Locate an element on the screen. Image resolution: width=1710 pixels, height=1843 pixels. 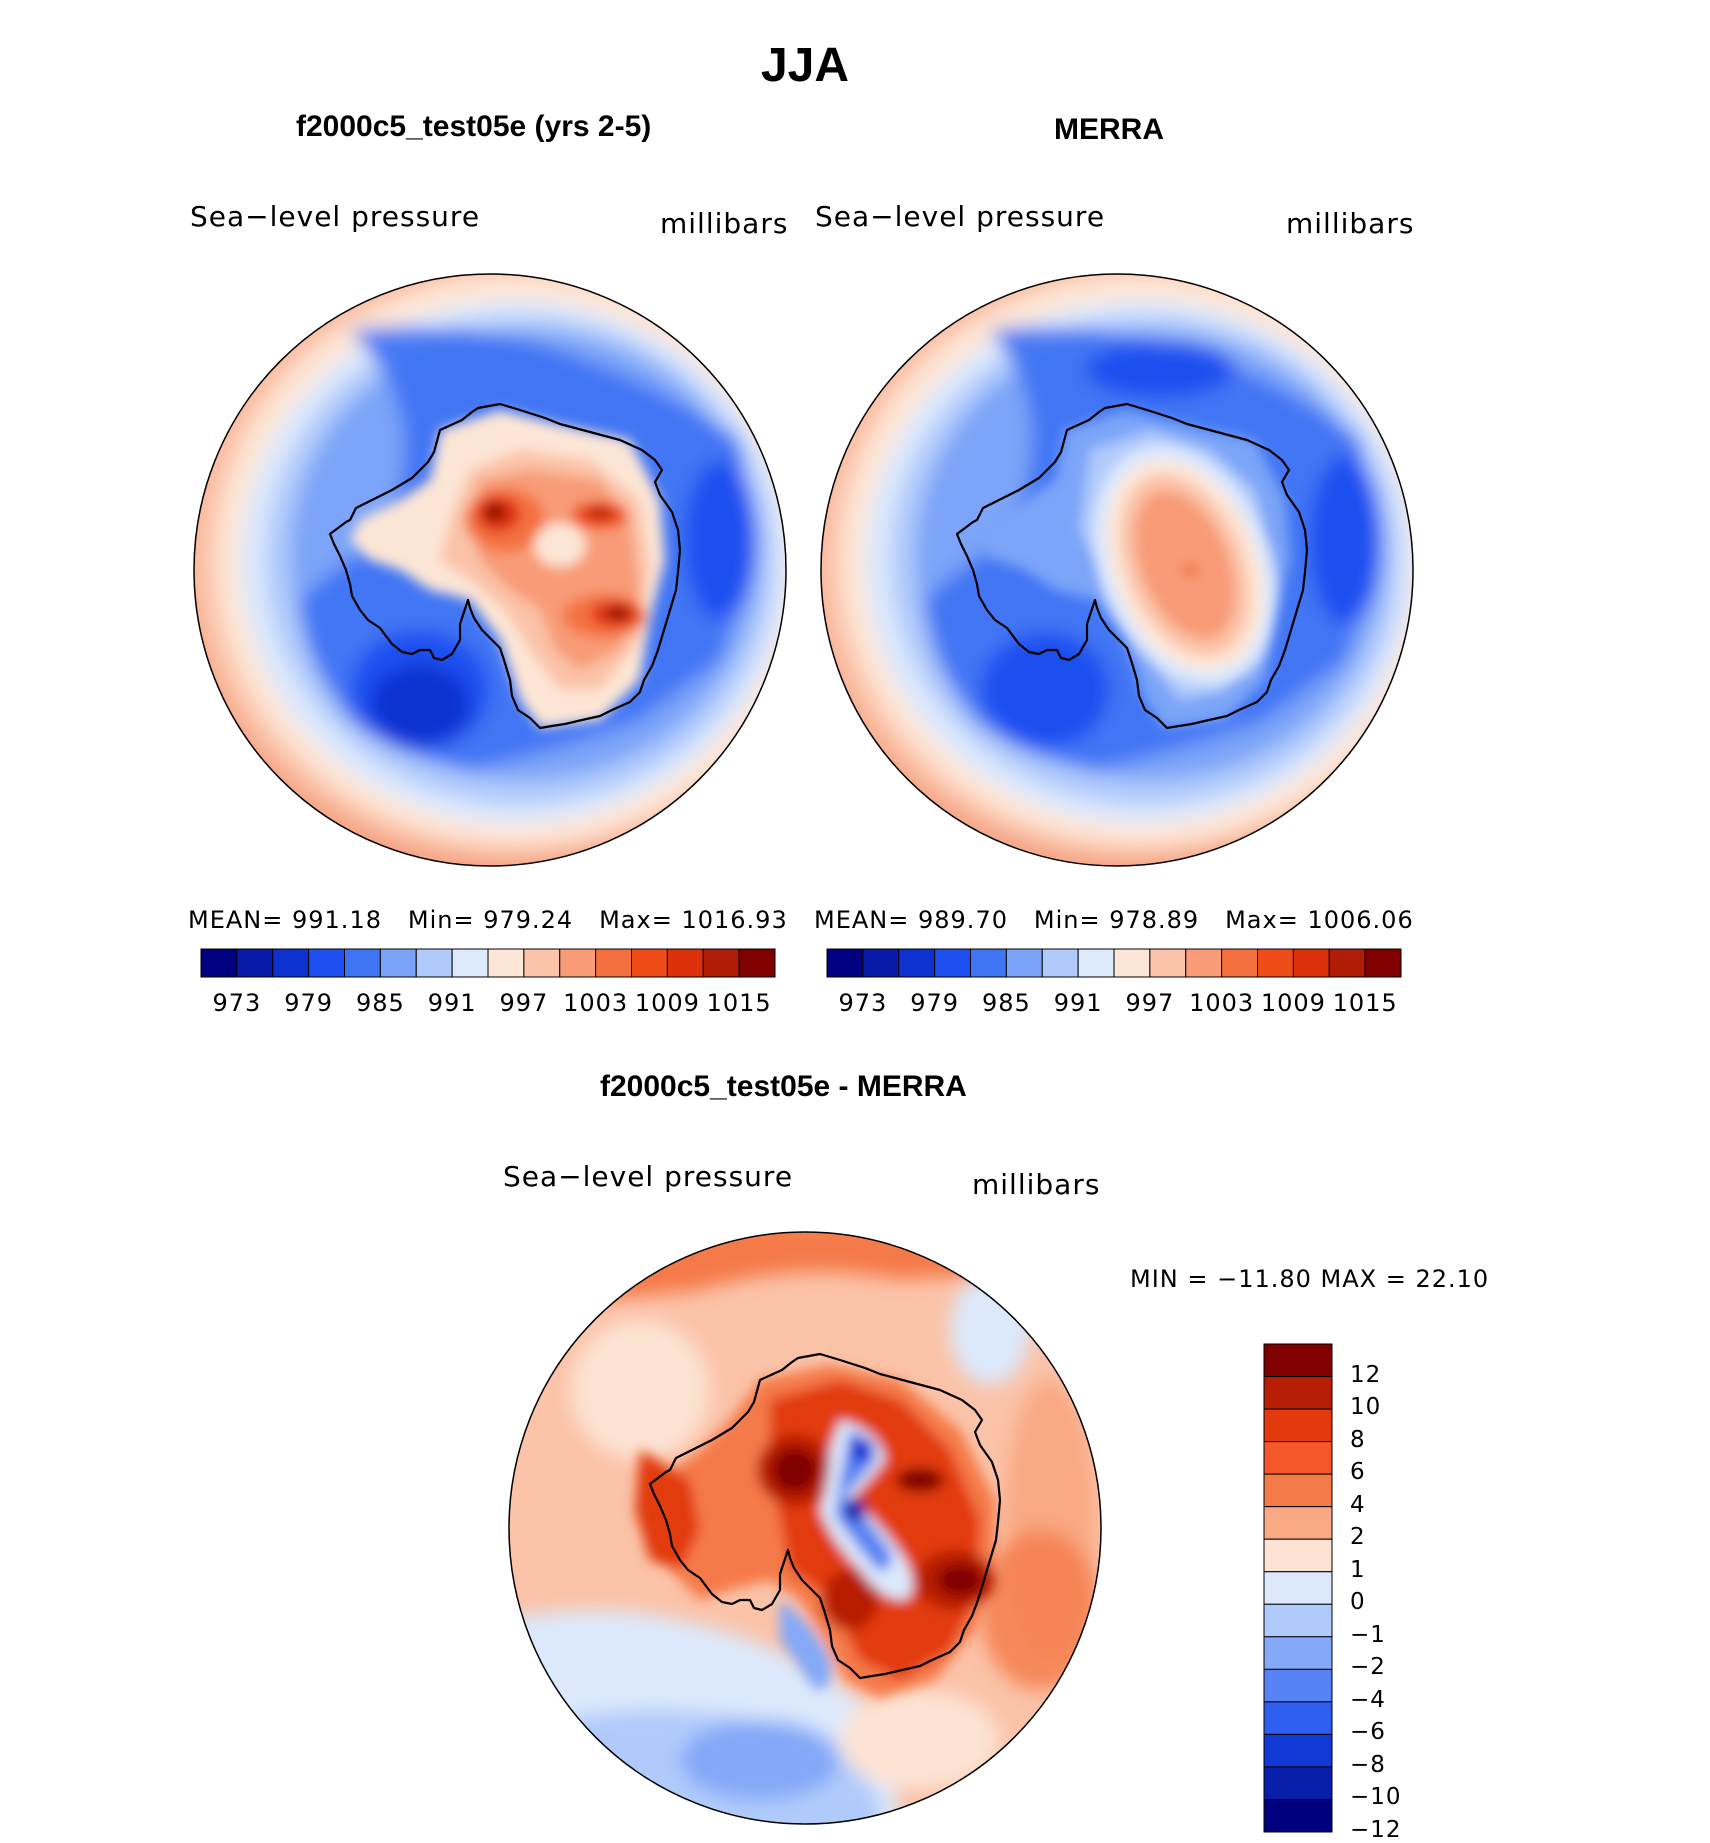
coastline-obs is located at coordinates (1132, 566).